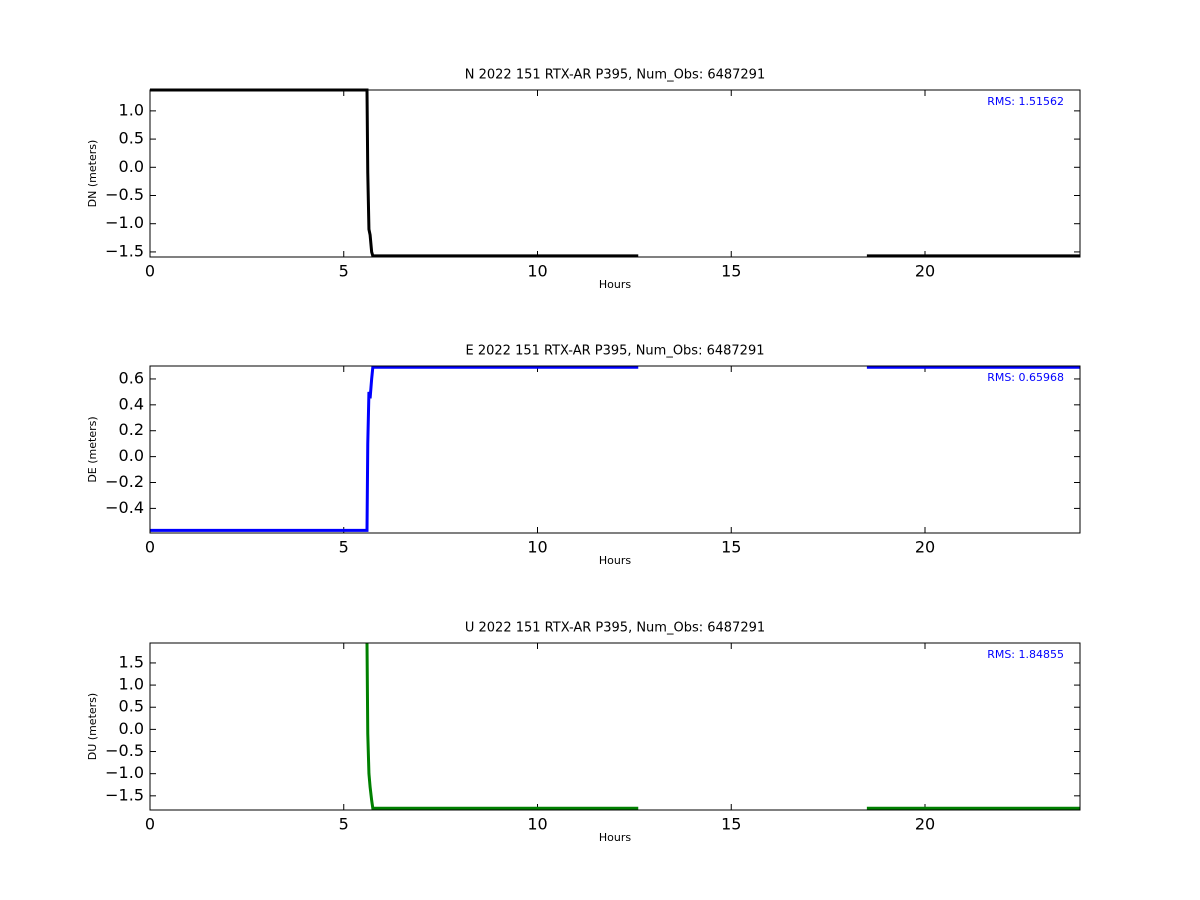 This screenshot has width=1200, height=900. I want to click on y-axis-label: DU (meters), so click(92, 726).